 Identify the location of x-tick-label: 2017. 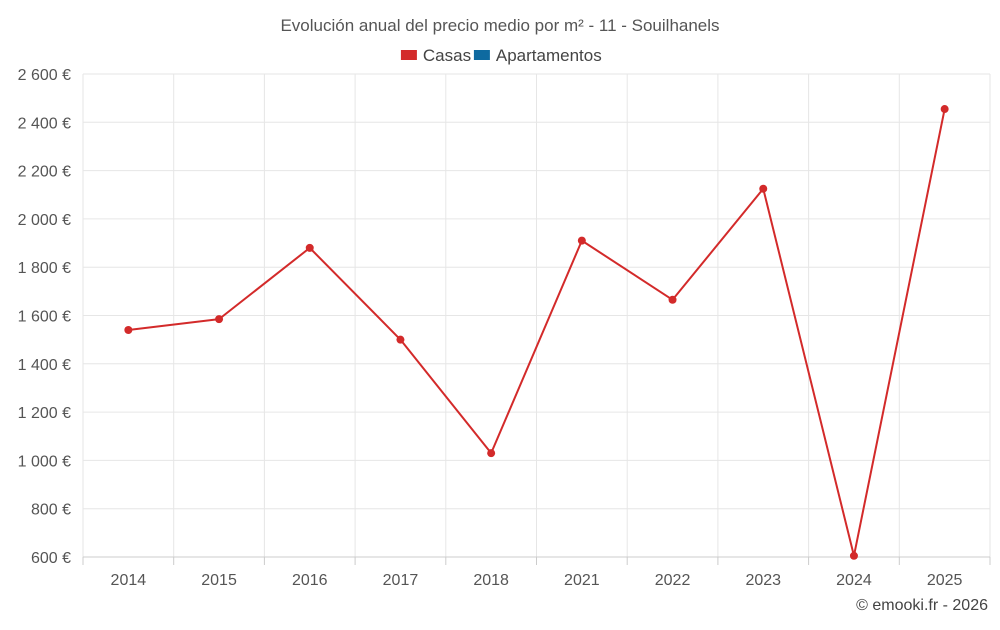
(401, 580).